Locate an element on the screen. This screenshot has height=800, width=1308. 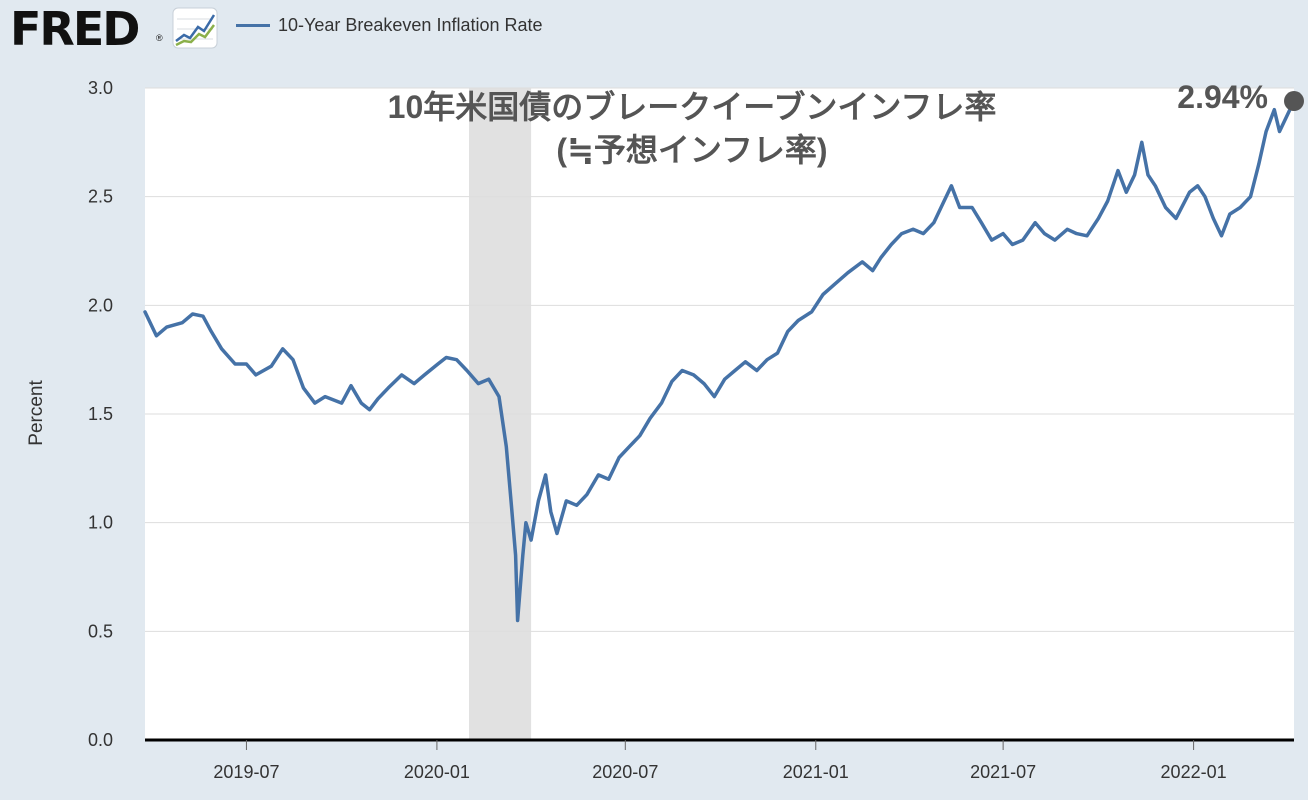
fred-logo-text: FRED is located at coordinates (75, 29).